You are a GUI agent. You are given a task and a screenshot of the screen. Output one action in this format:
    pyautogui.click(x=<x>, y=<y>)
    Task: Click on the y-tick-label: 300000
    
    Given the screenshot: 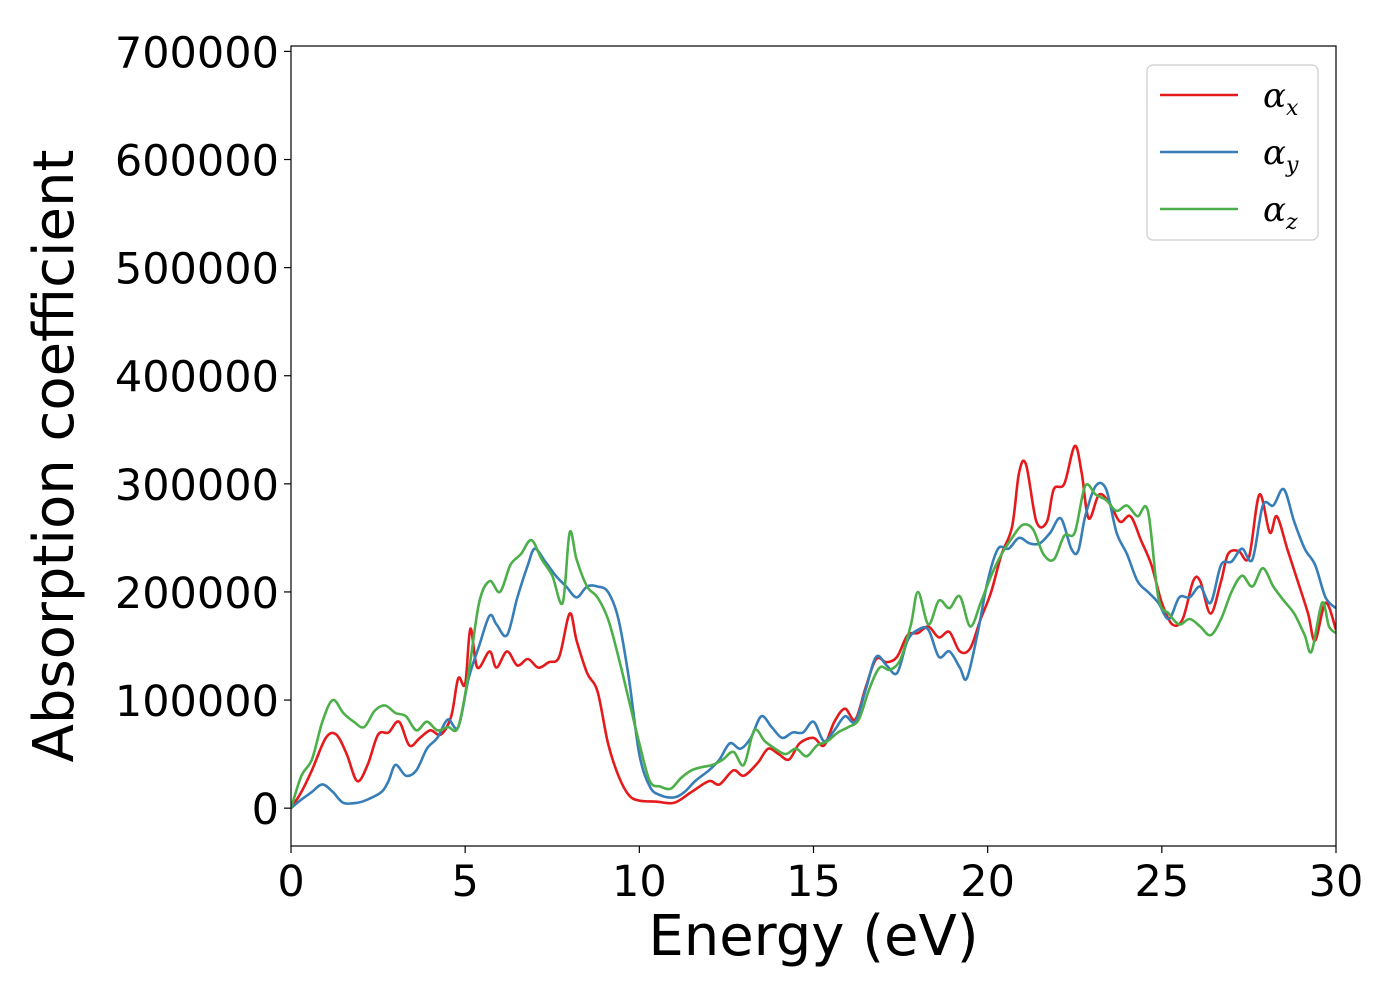 What is the action you would take?
    pyautogui.click(x=197, y=486)
    